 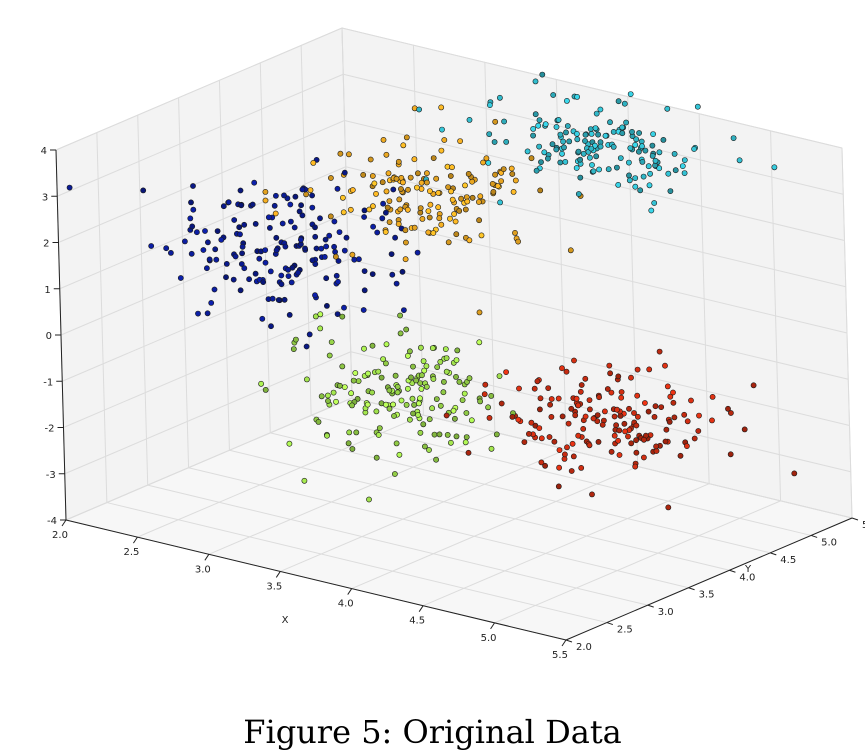 What do you see at coordinates (748, 569) in the screenshot?
I see `y-axis-label: Y` at bounding box center [748, 569].